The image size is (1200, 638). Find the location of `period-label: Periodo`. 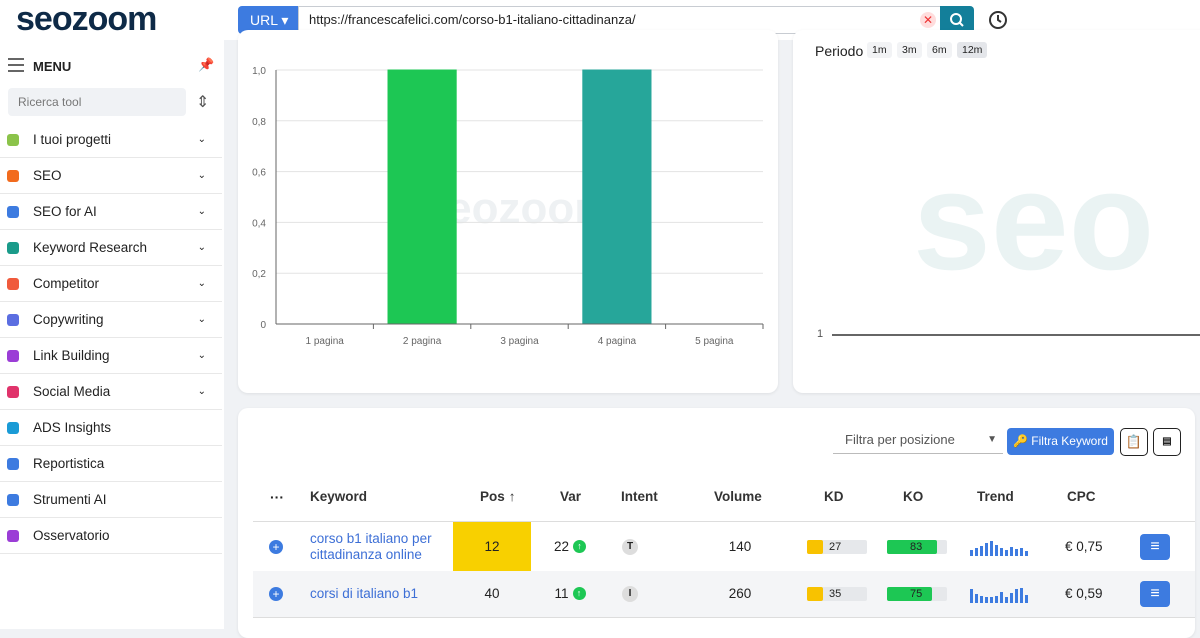

period-label: Periodo is located at coordinates (839, 51).